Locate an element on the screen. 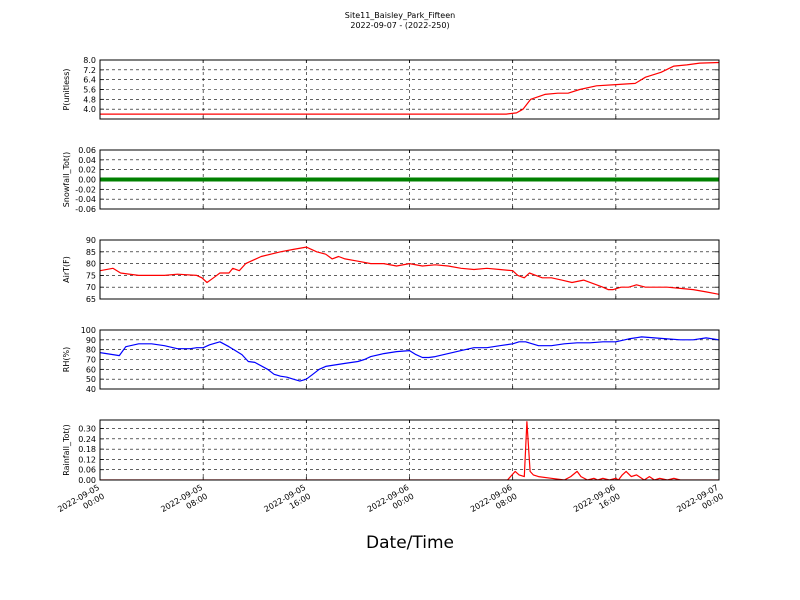 Image resolution: width=800 pixels, height=600 pixels. y-axis-label: AirT(F) is located at coordinates (66, 269).